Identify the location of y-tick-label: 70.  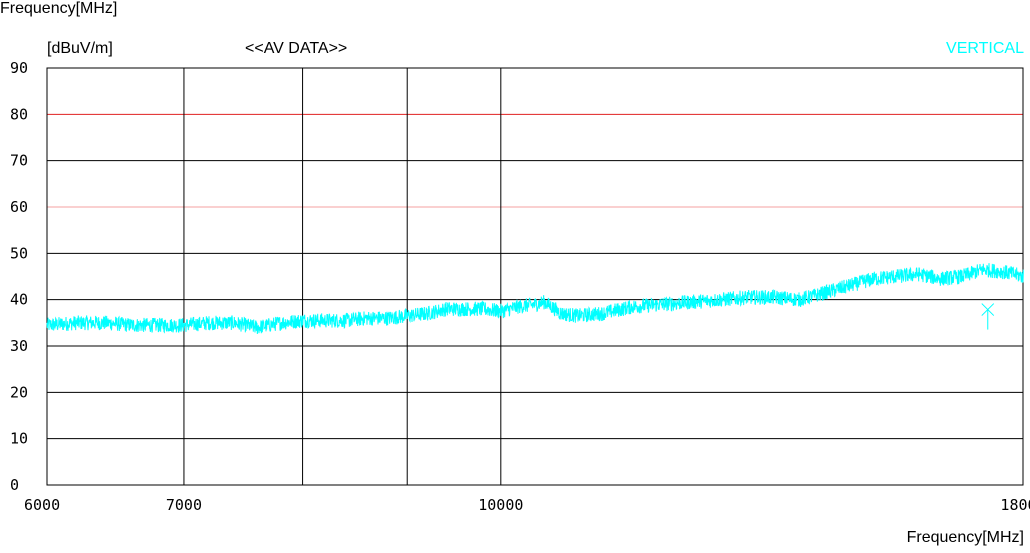
(19, 161).